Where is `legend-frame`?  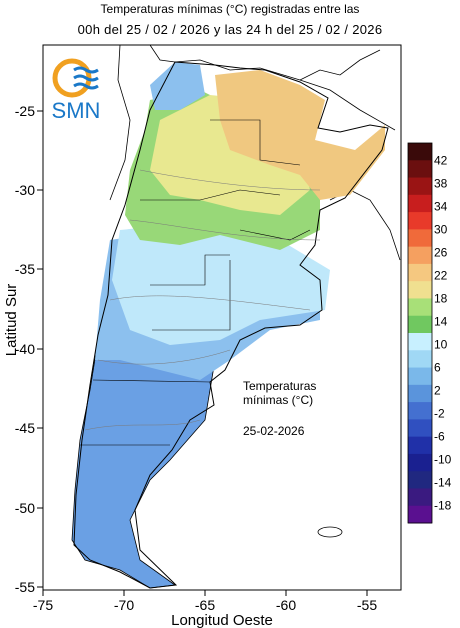 legend-frame is located at coordinates (420, 333).